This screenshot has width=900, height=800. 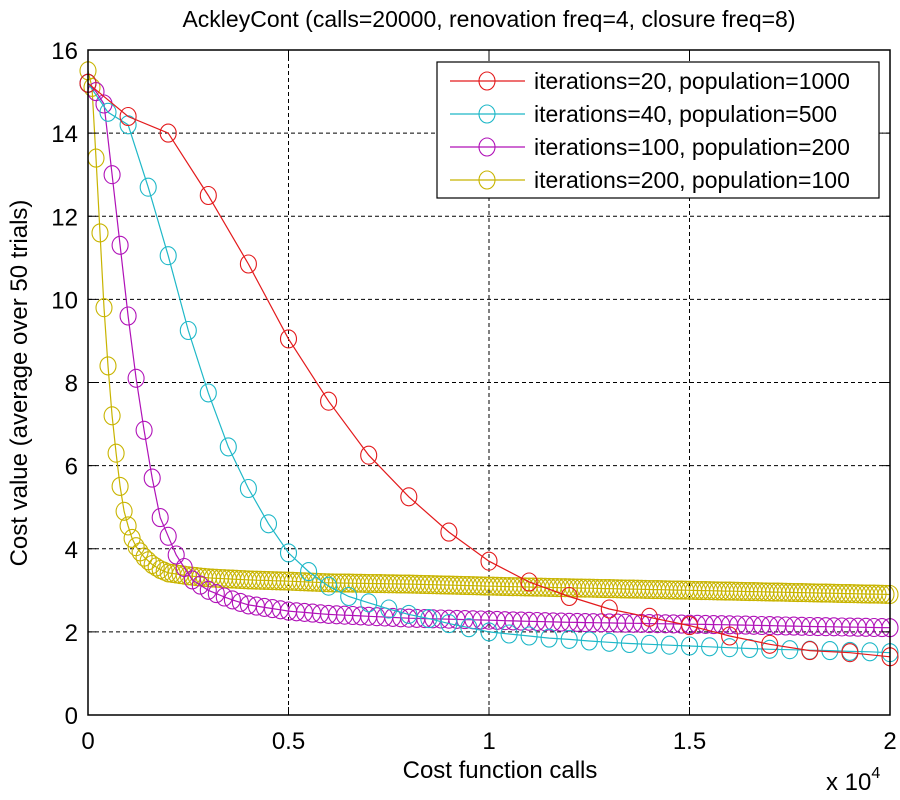 What do you see at coordinates (19, 383) in the screenshot?
I see `y-axis-label: Cost value (average over 50 trials)` at bounding box center [19, 383].